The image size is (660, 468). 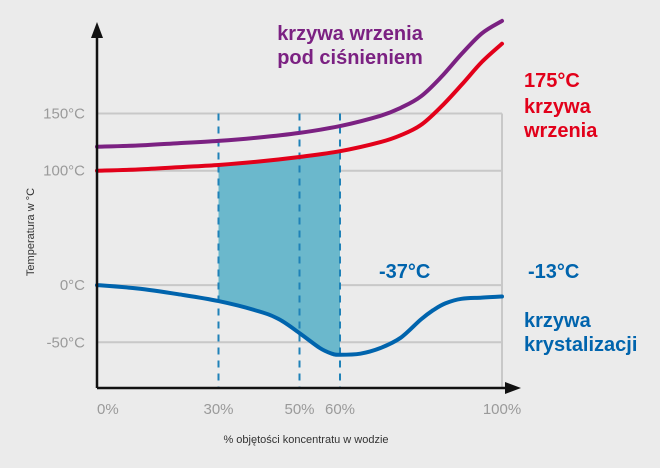 What do you see at coordinates (580, 345) in the screenshot?
I see `crystallization-curve-label-line2: krystalizacji` at bounding box center [580, 345].